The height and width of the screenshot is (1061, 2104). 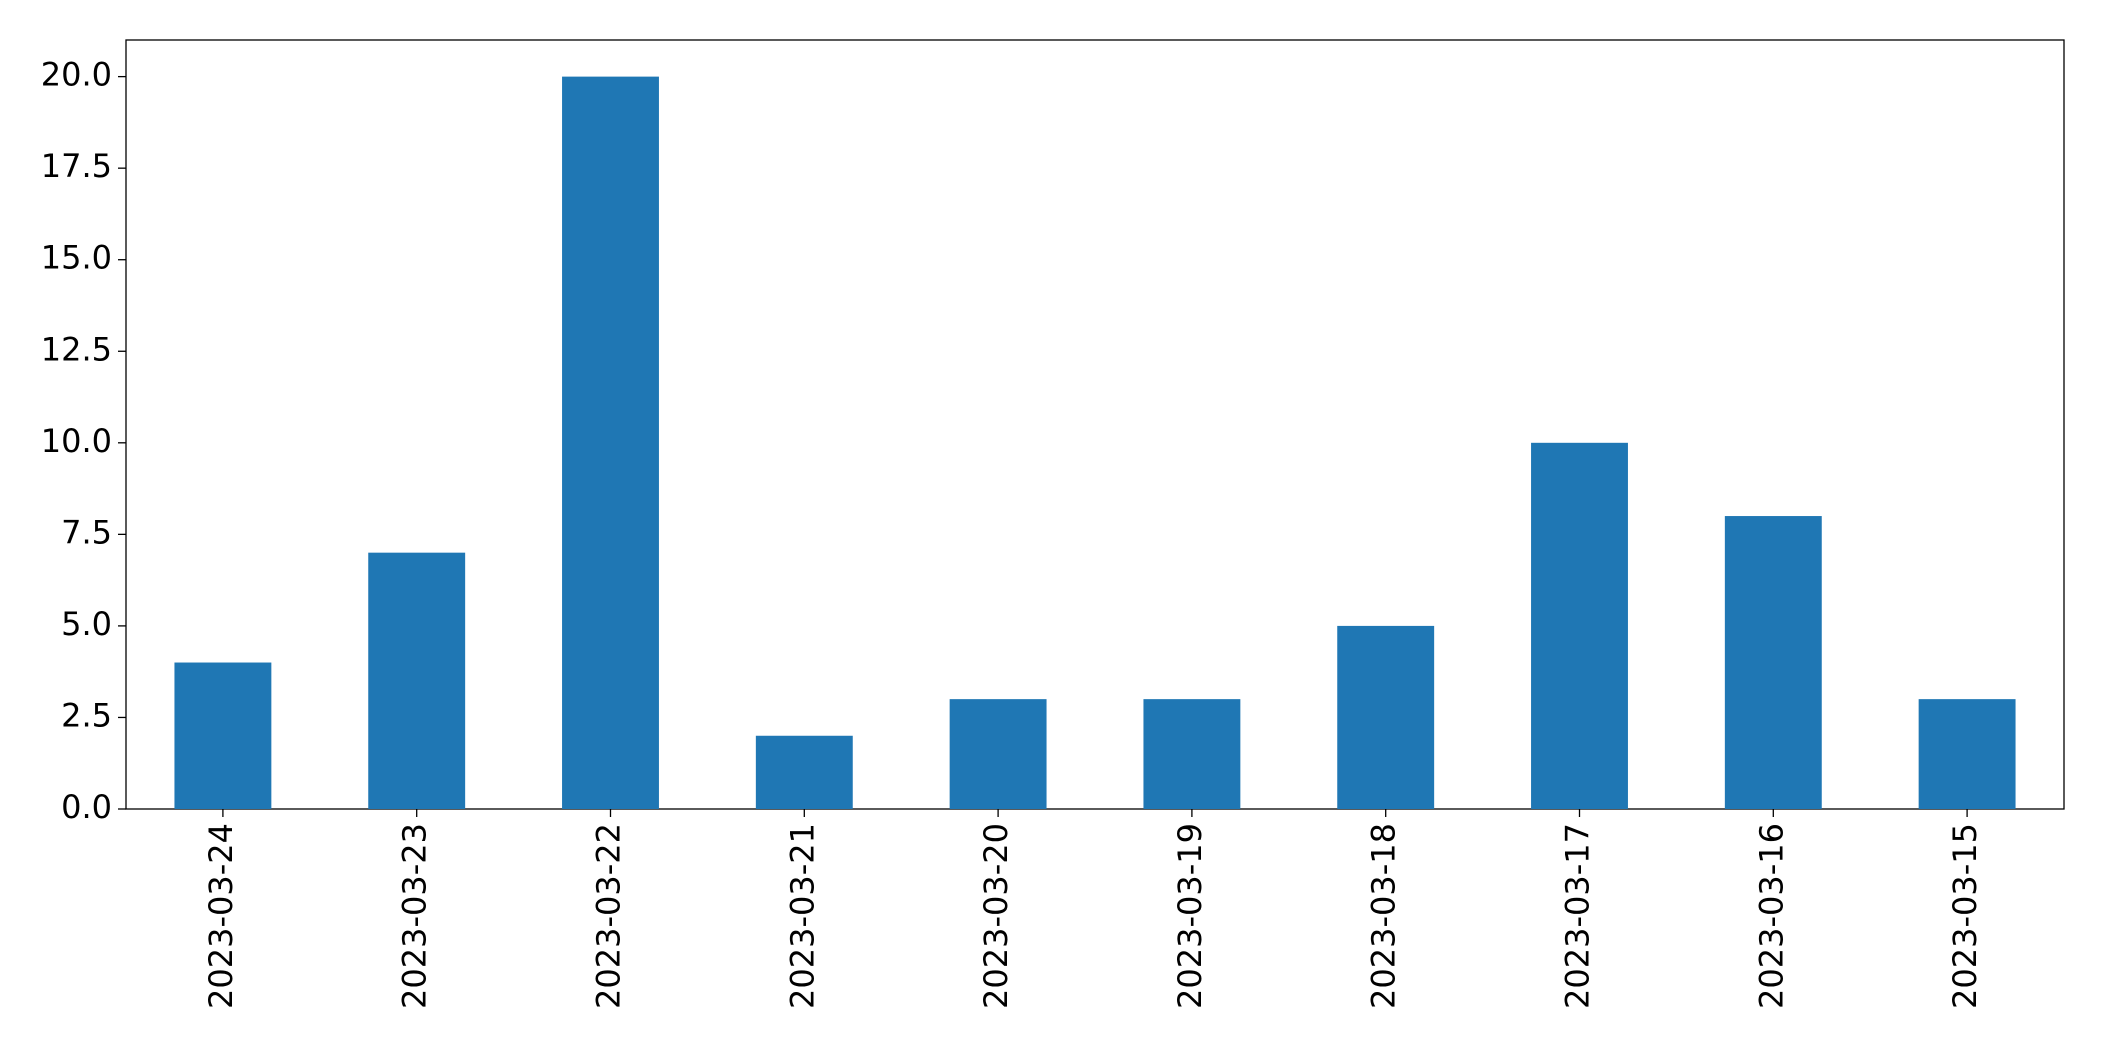 What do you see at coordinates (76, 258) in the screenshot?
I see `y-tick-label: 15.0` at bounding box center [76, 258].